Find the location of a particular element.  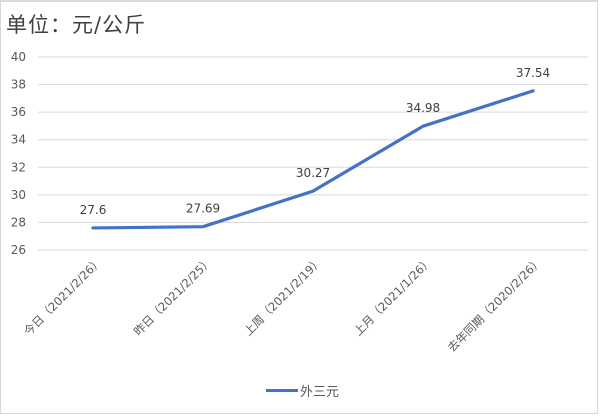

x-category-label: 今日（2021/2/26） is located at coordinates (63, 296).